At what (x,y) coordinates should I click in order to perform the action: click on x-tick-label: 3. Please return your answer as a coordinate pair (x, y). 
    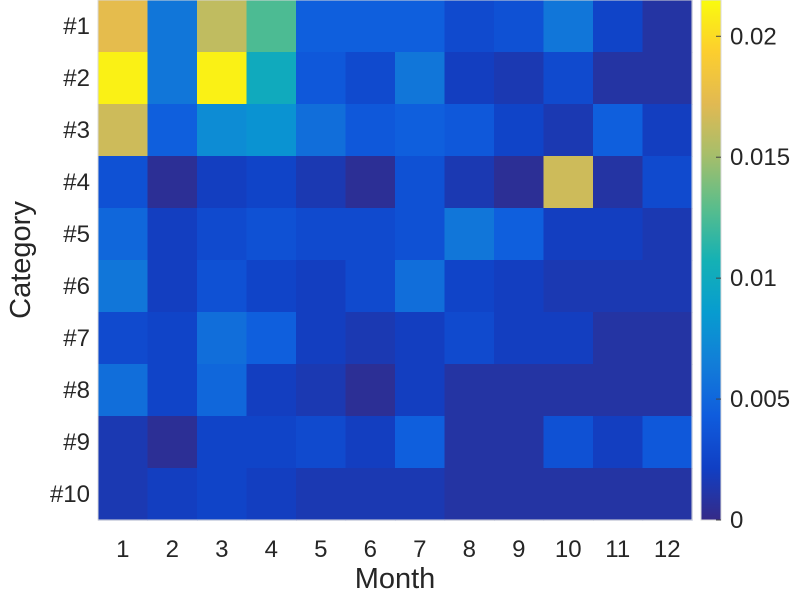
    Looking at the image, I should click on (221, 549).